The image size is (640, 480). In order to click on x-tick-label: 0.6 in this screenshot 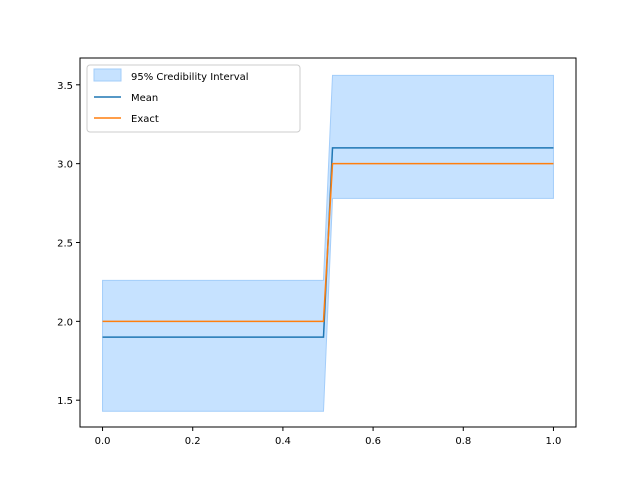, I will do `click(373, 441)`.